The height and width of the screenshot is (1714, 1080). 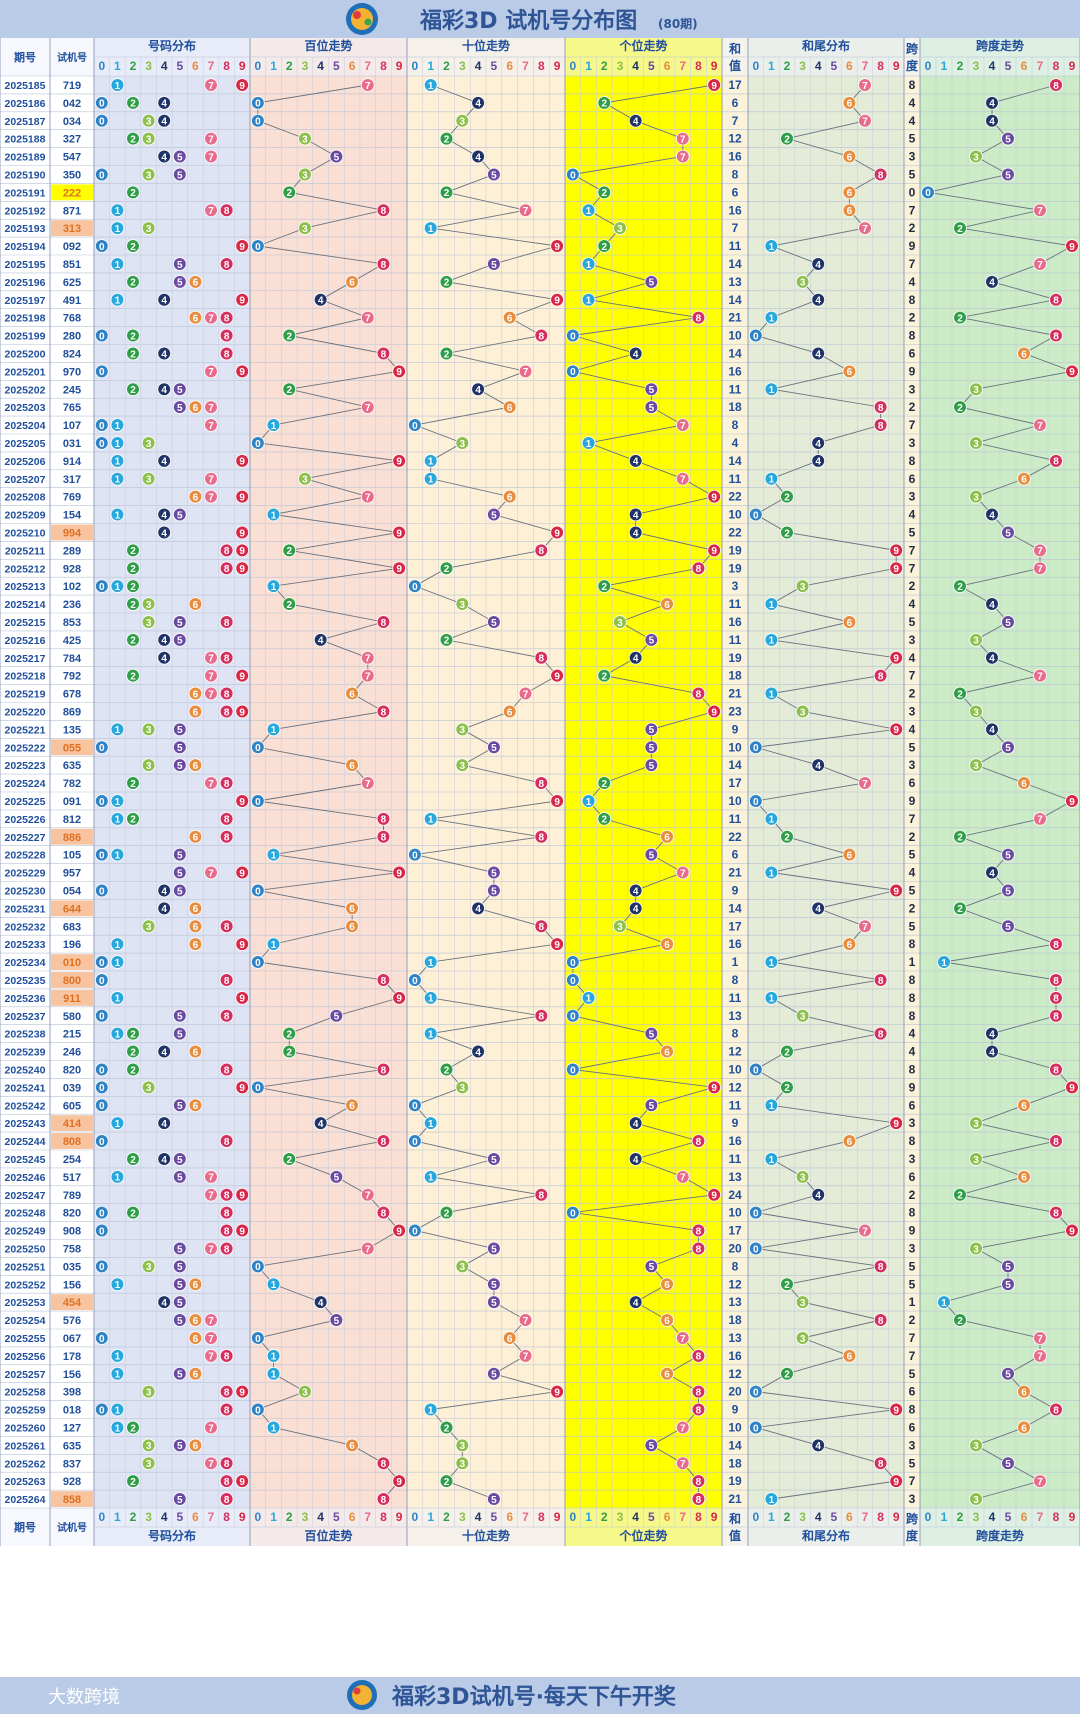 I want to click on distribution-header: 号码分布, so click(x=172, y=45).